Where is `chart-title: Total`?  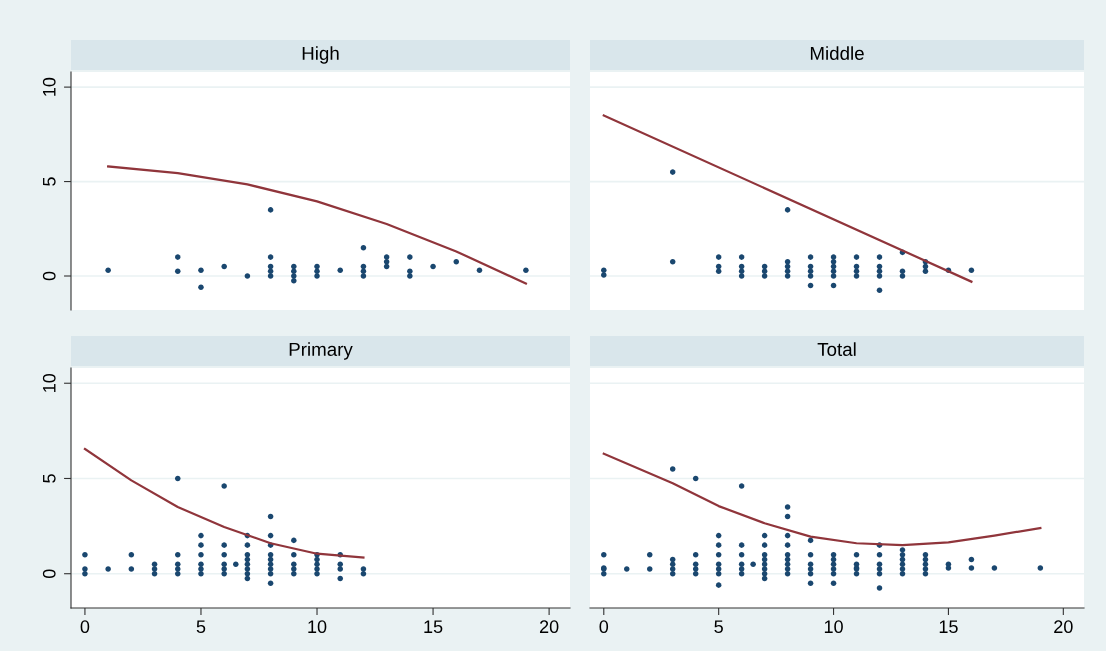
chart-title: Total is located at coordinates (836, 349).